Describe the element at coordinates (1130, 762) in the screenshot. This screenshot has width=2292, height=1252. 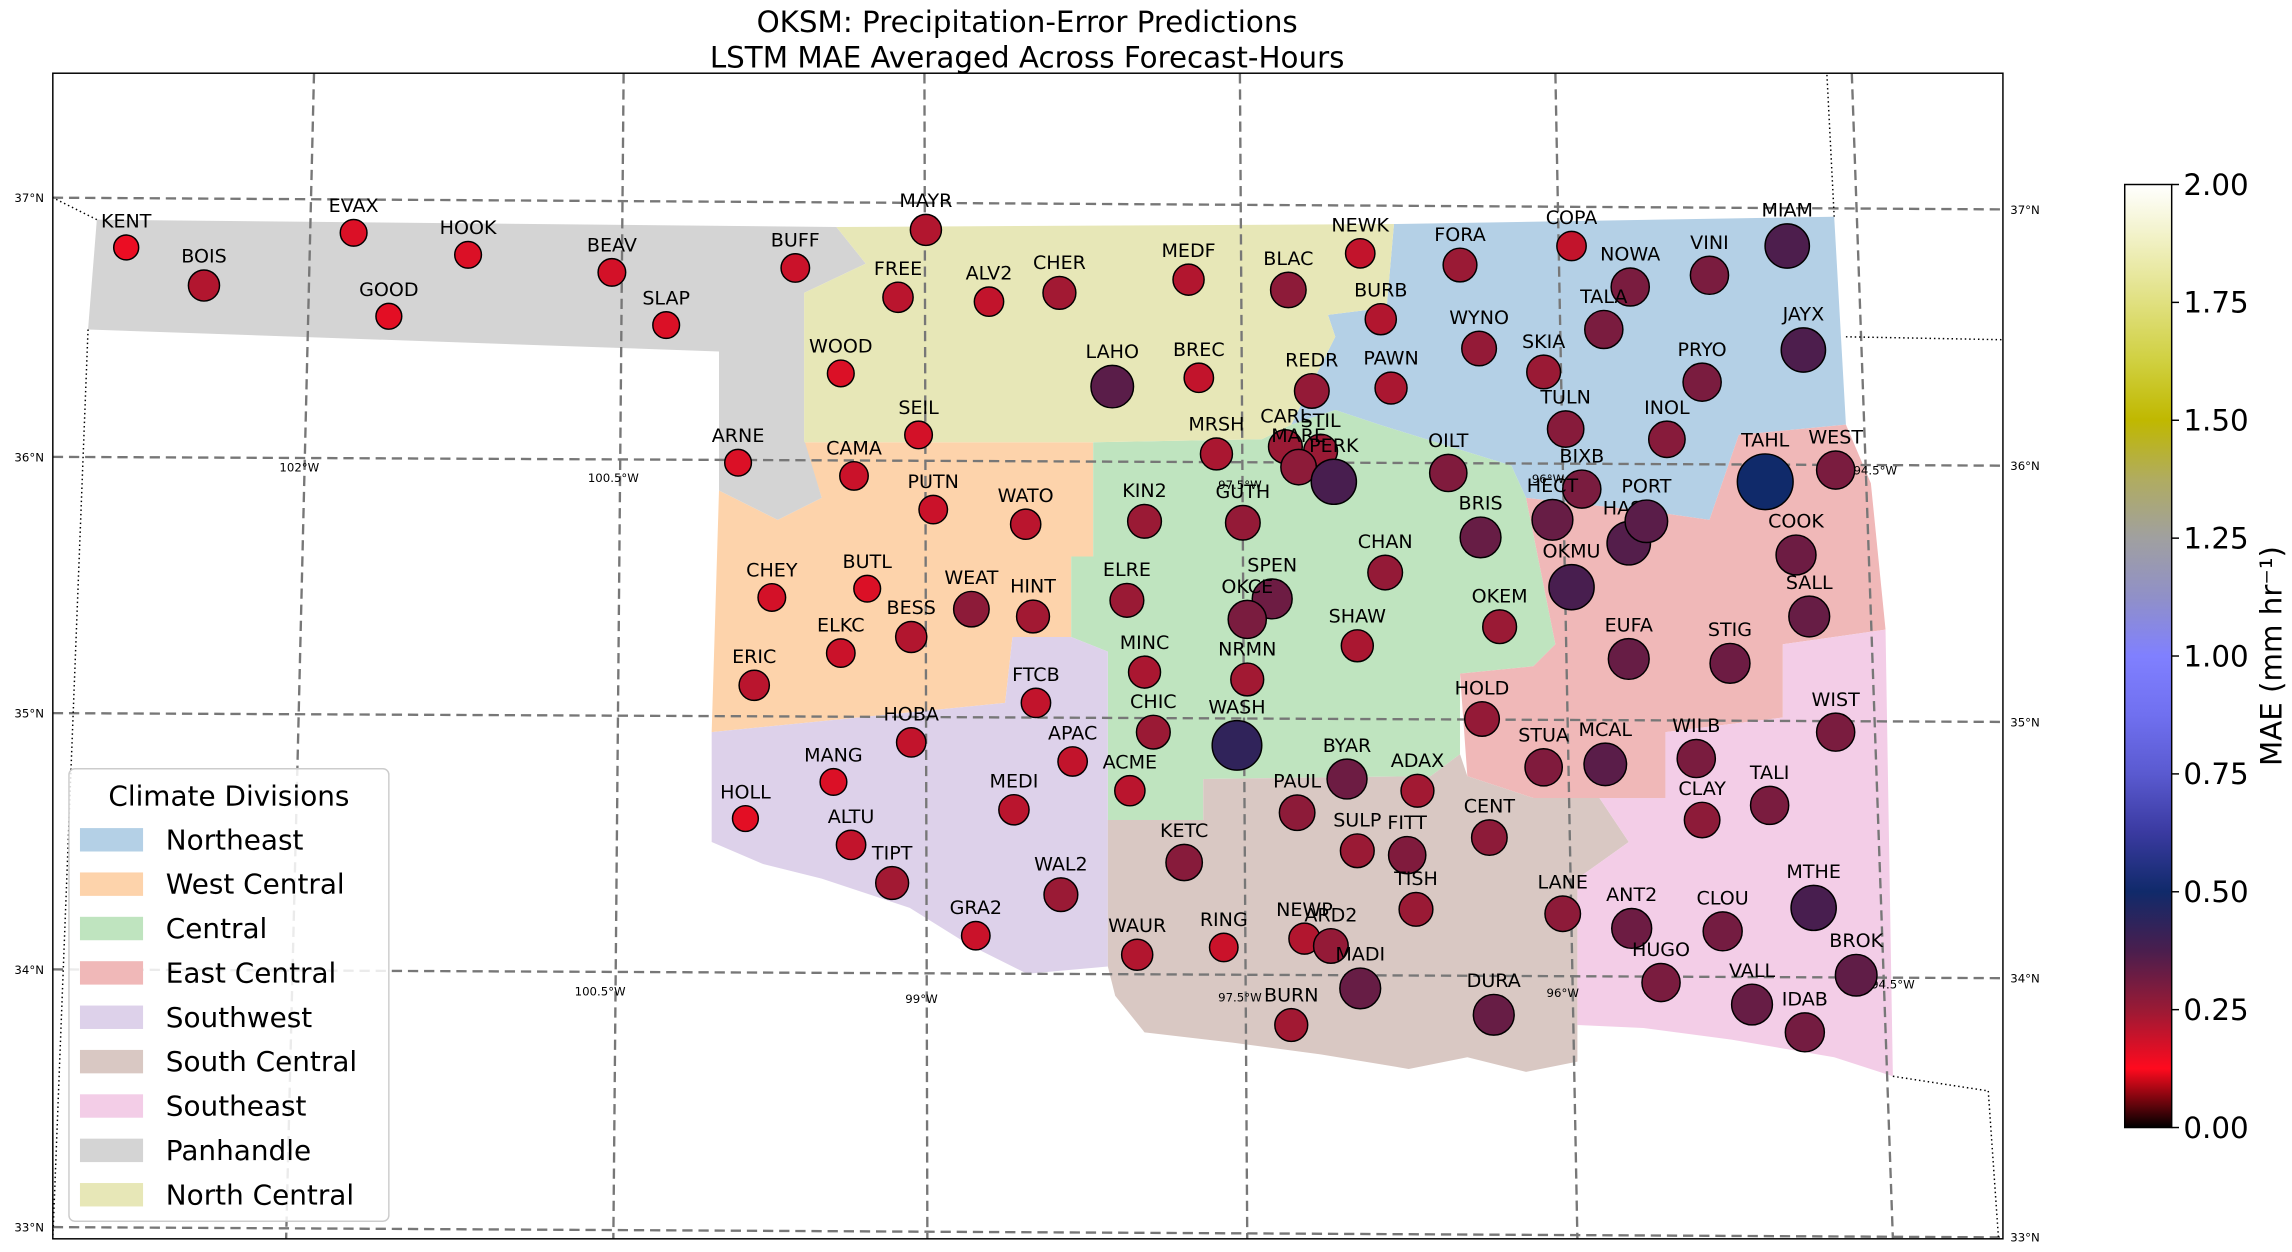
I see `station-label: ACME` at that location.